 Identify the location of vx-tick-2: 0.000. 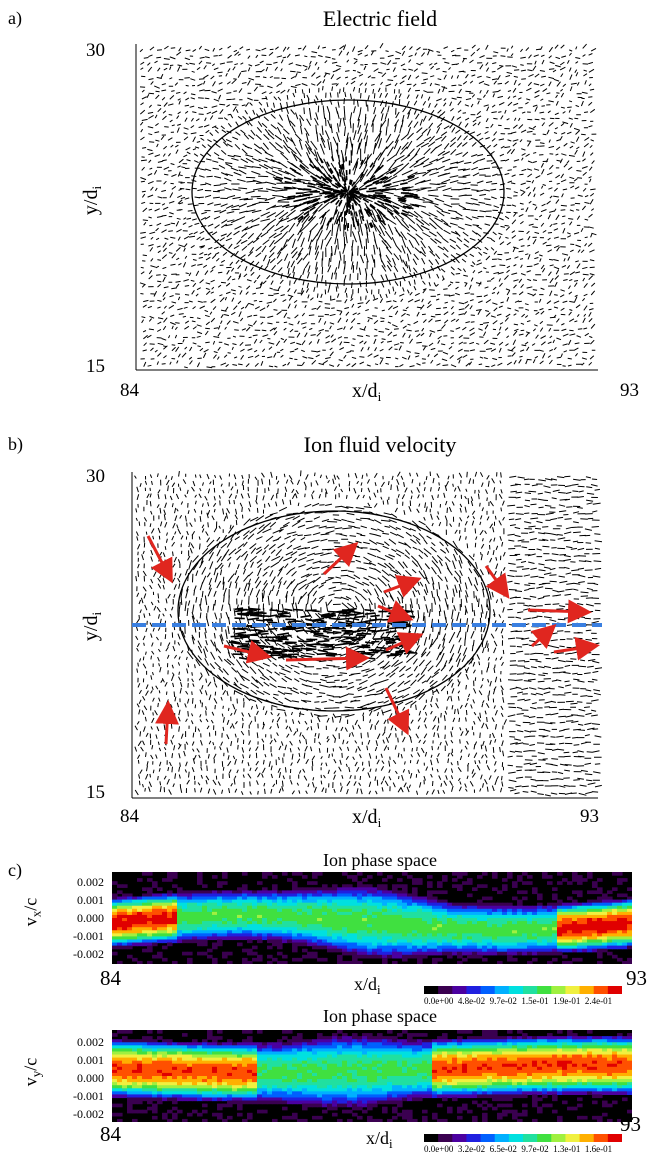
(90, 918).